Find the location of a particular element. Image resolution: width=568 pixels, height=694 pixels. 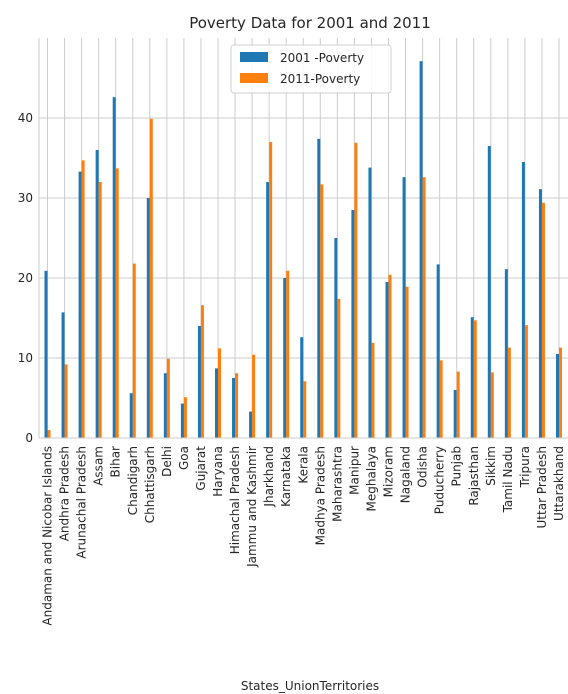

y-tick-label: 20 is located at coordinates (25, 278).